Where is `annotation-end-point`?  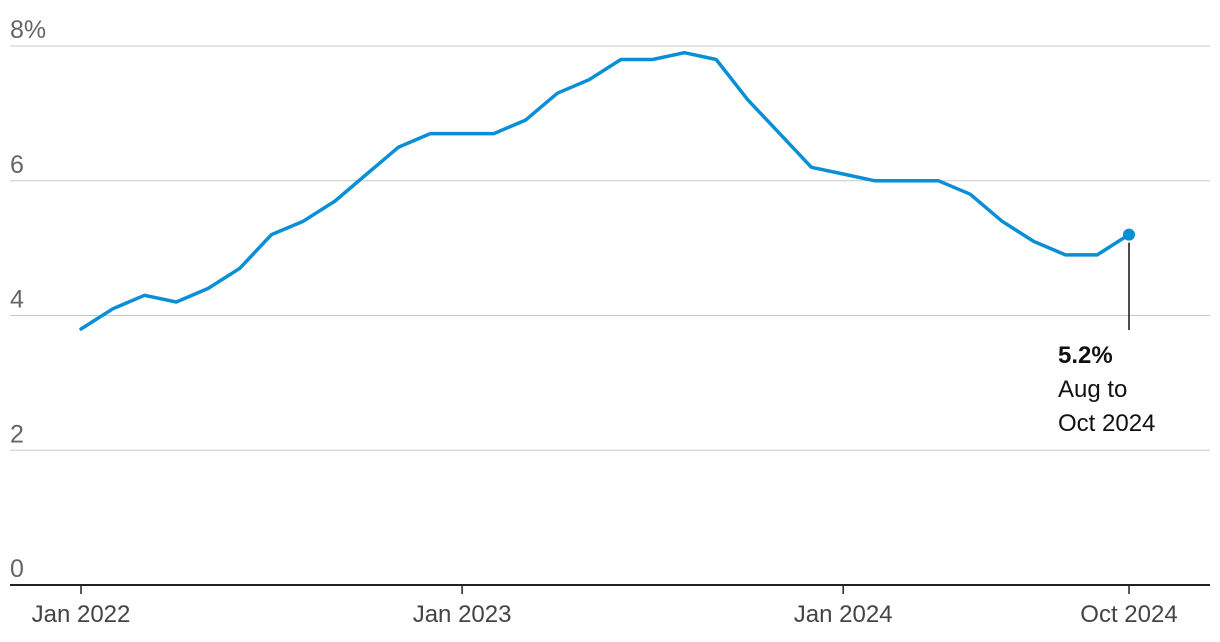
annotation-end-point is located at coordinates (1129, 234).